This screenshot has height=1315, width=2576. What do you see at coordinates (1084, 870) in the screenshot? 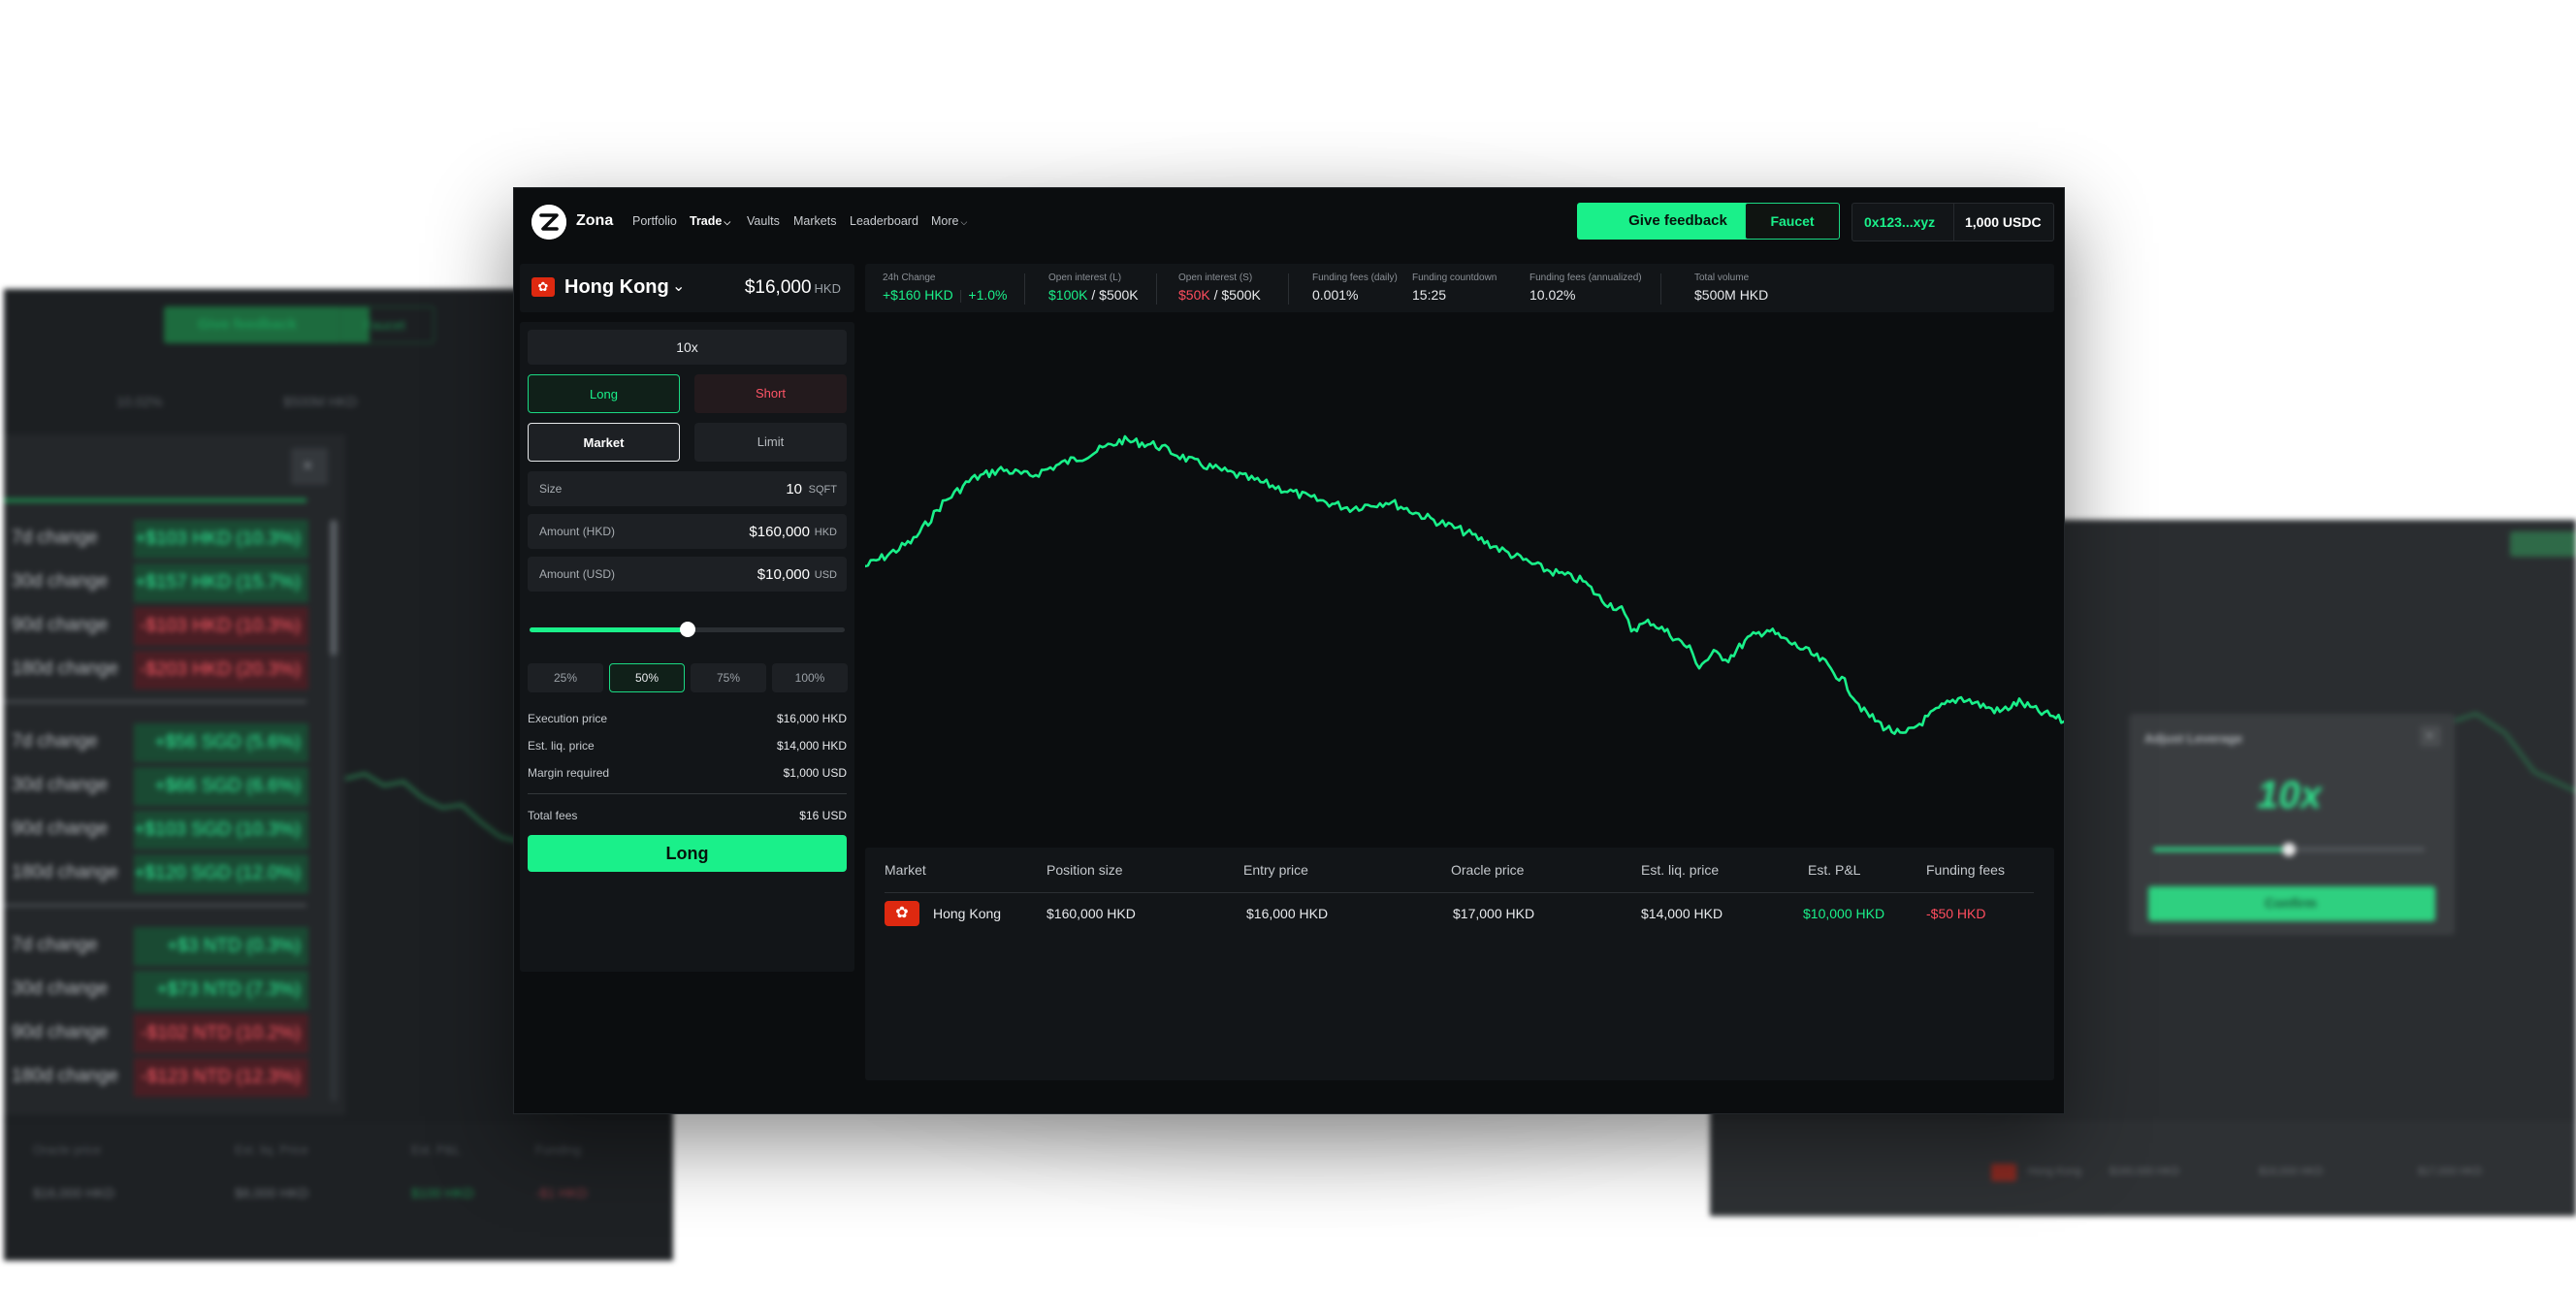
I see `header-position-size: Position size` at bounding box center [1084, 870].